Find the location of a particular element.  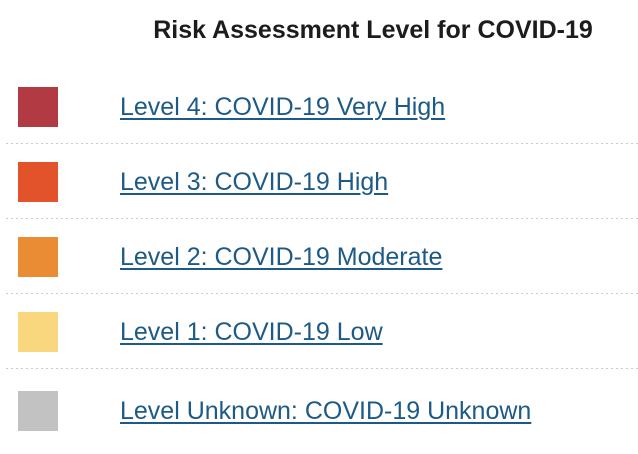

risk-level-link: Level 3: COVID-19 High is located at coordinates (254, 181).